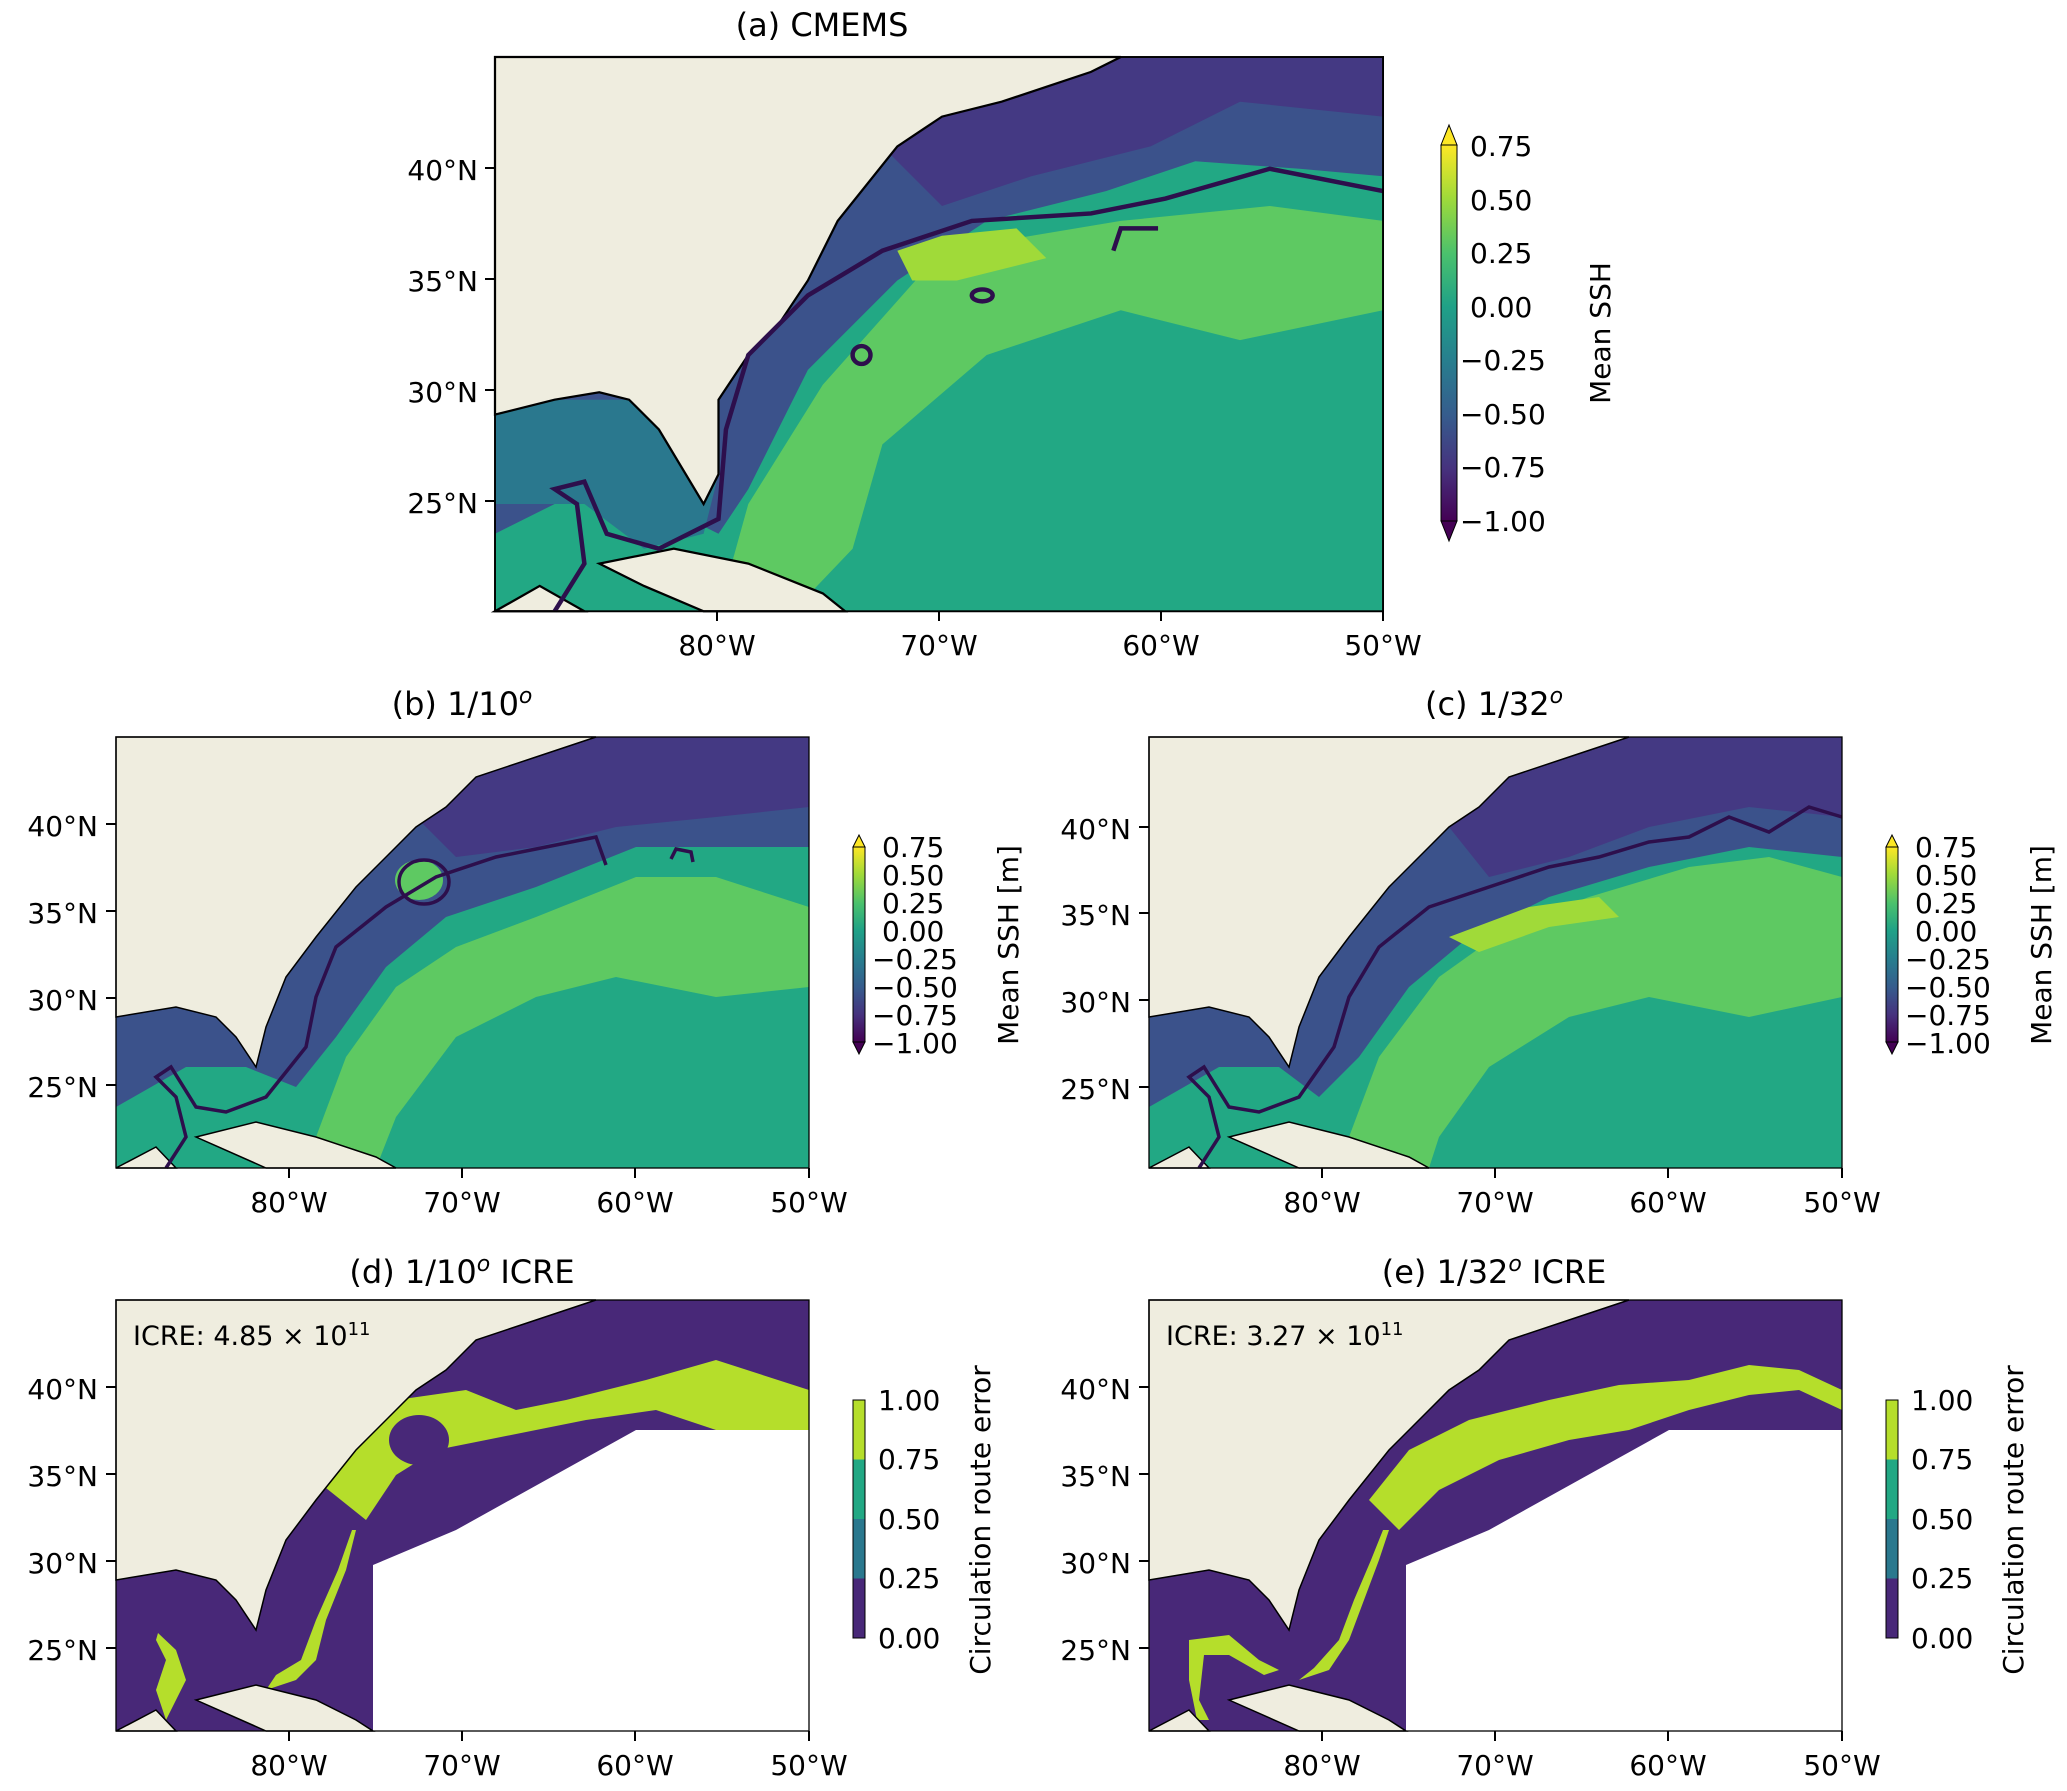 The image size is (2067, 1791). Describe the element at coordinates (62, 913) in the screenshot. I see `panel-b-ytick: 35°N` at that location.